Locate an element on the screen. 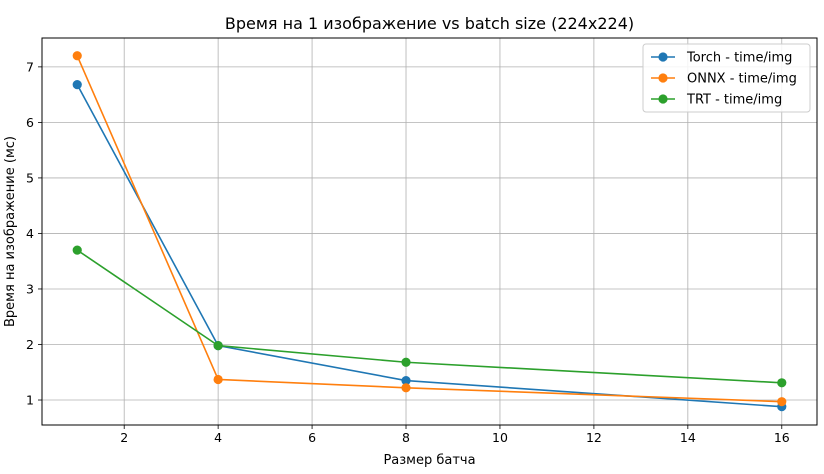 The height and width of the screenshot is (474, 824). x-tick-label: 10 is located at coordinates (500, 437).